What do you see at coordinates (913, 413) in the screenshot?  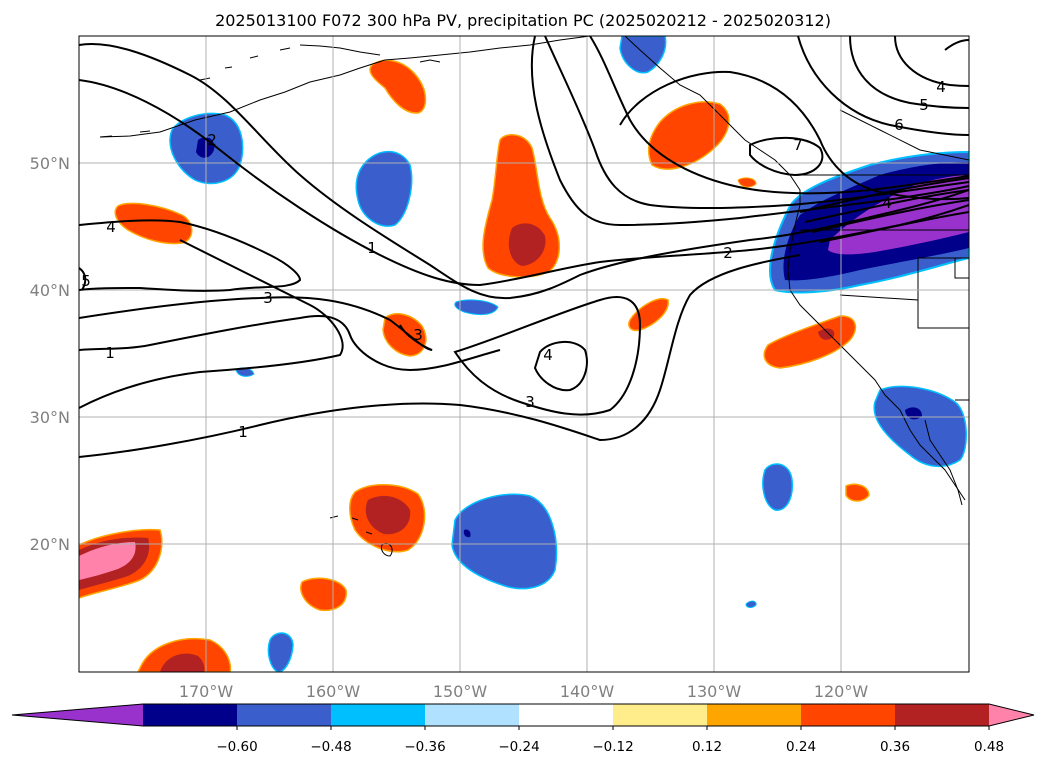 I see `precip-negative-southwest-core` at bounding box center [913, 413].